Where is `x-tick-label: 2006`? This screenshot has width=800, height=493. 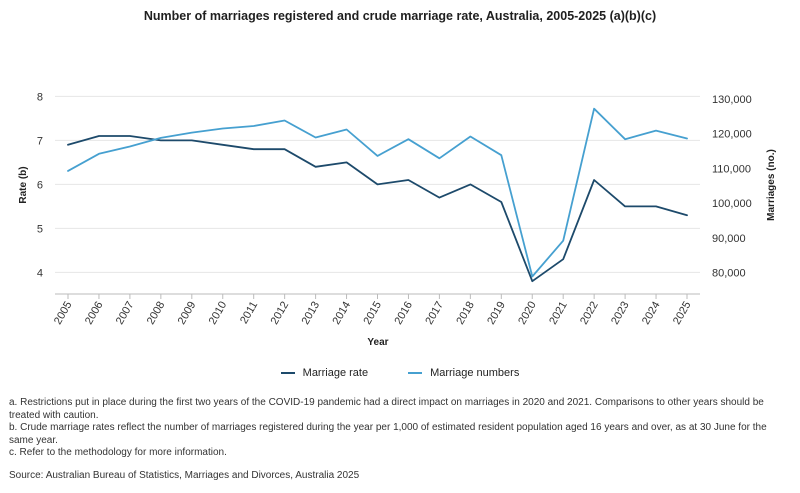 x-tick-label: 2006 is located at coordinates (94, 313).